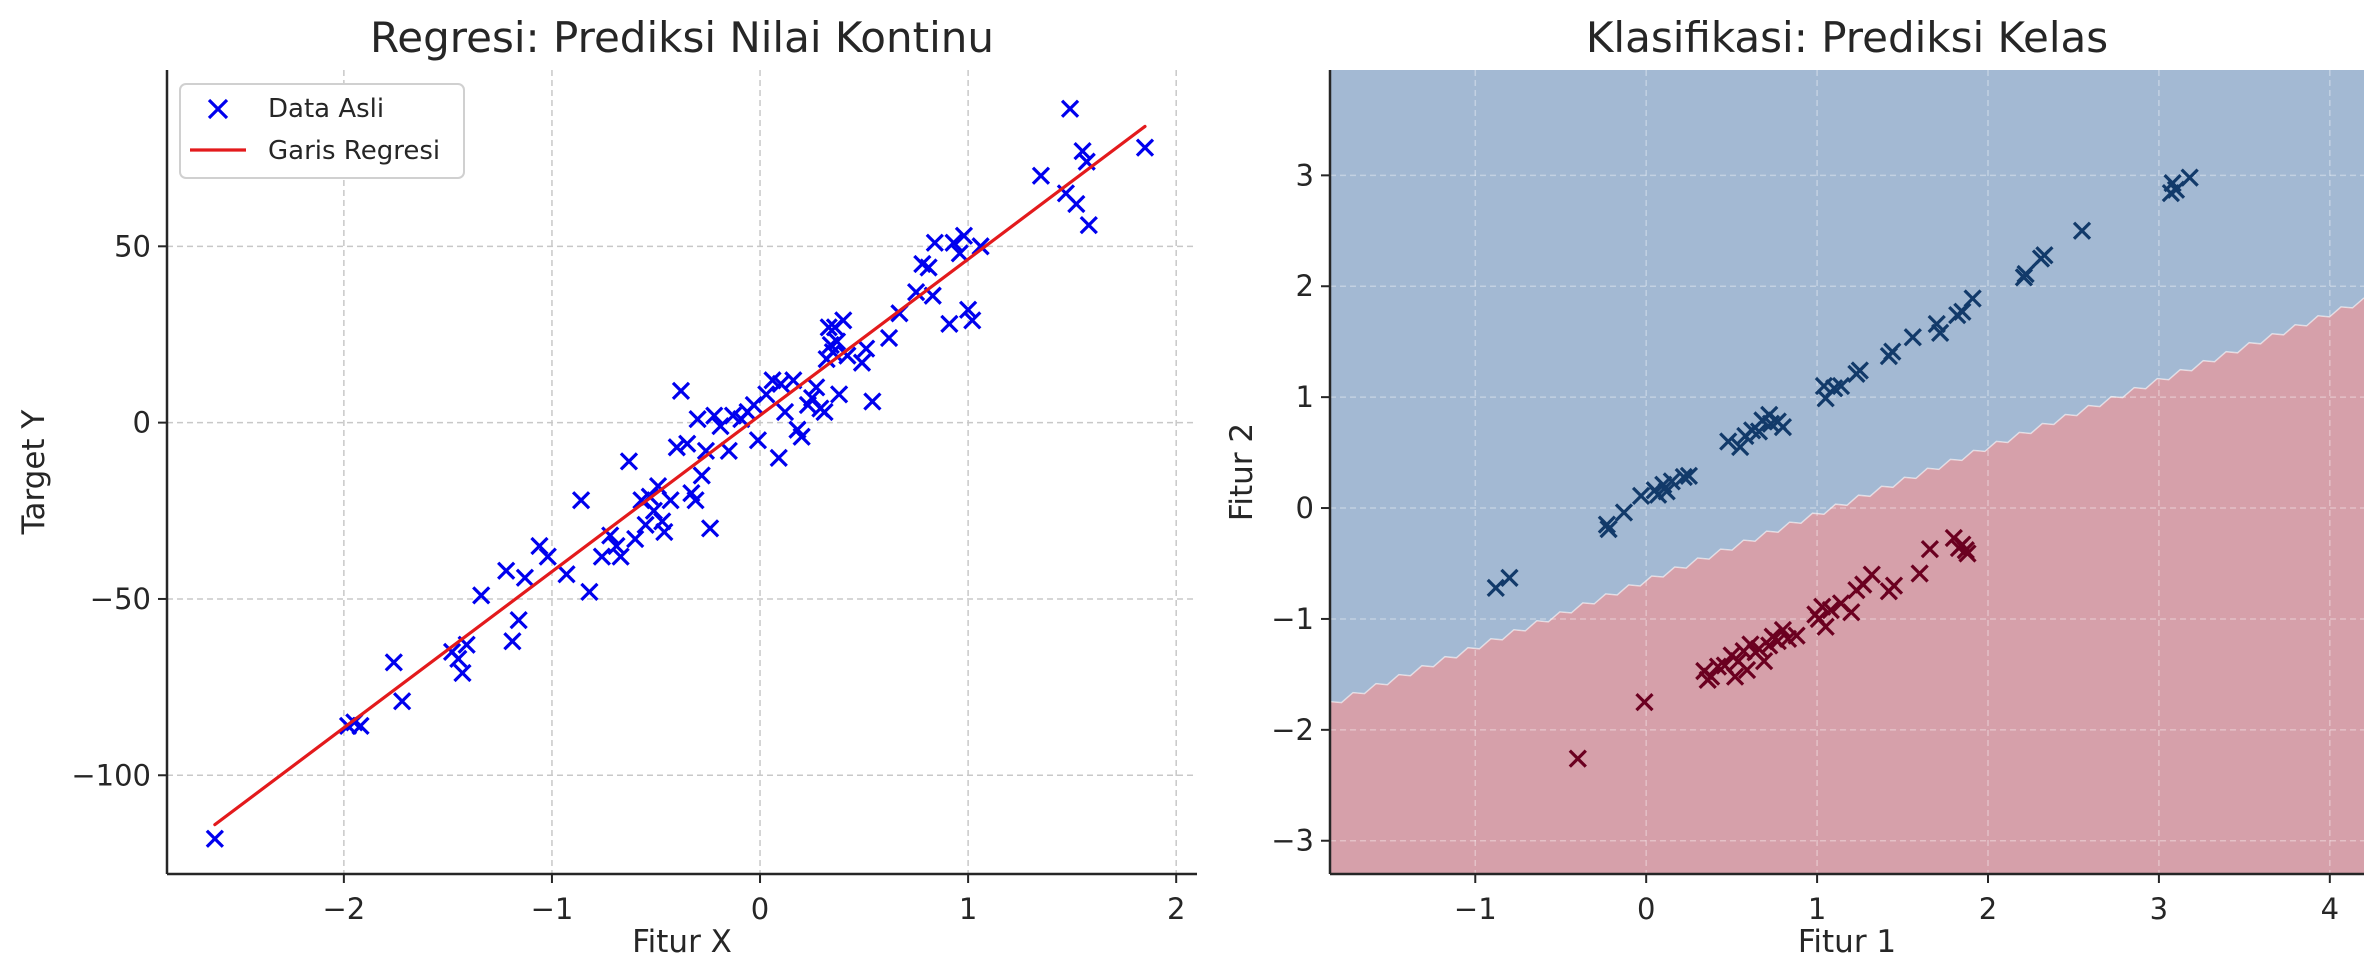 The width and height of the screenshot is (2379, 980). What do you see at coordinates (1292, 841) in the screenshot?
I see `y-tick-label: −3` at bounding box center [1292, 841].